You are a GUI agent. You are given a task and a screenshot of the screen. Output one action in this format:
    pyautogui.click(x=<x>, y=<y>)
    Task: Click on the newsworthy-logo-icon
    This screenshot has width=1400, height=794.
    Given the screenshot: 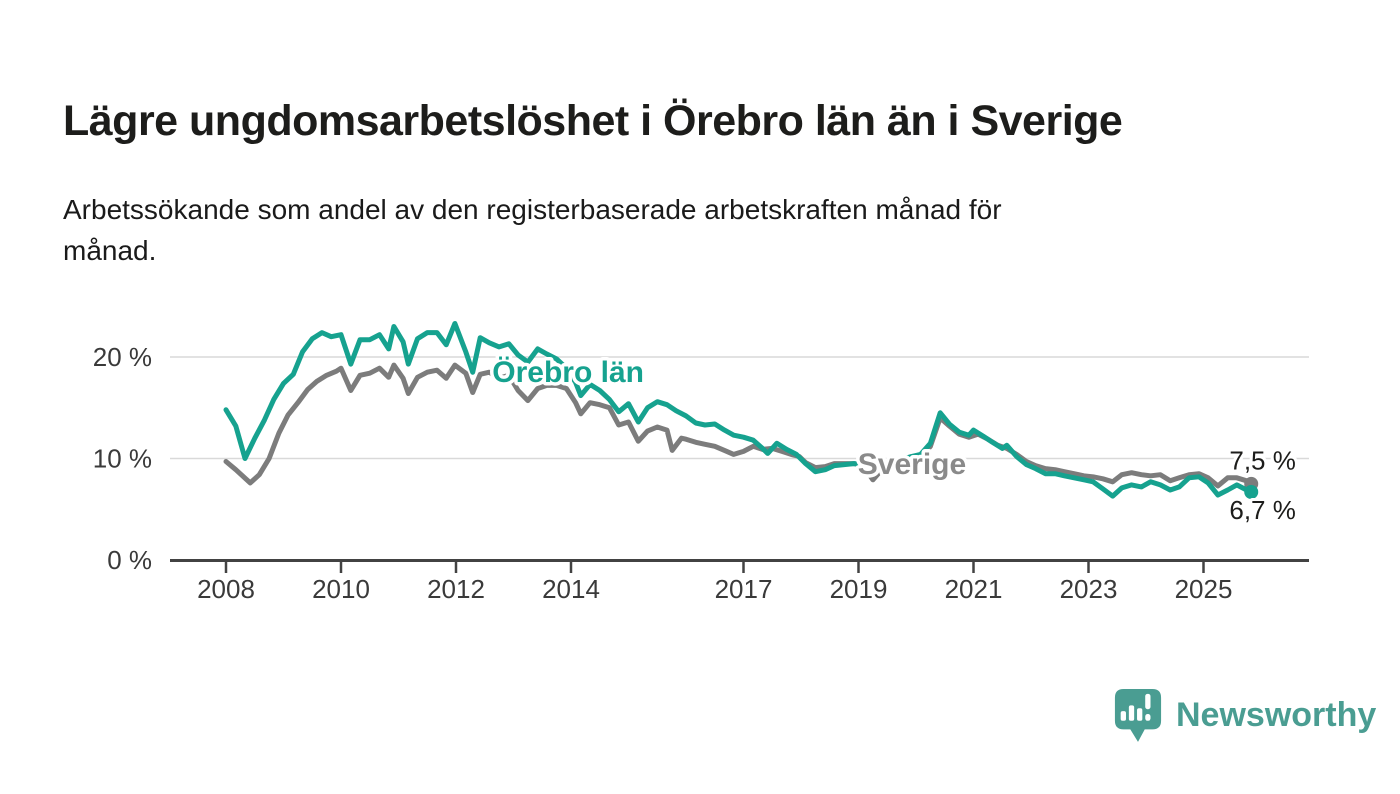 What is the action you would take?
    pyautogui.click(x=1138, y=715)
    